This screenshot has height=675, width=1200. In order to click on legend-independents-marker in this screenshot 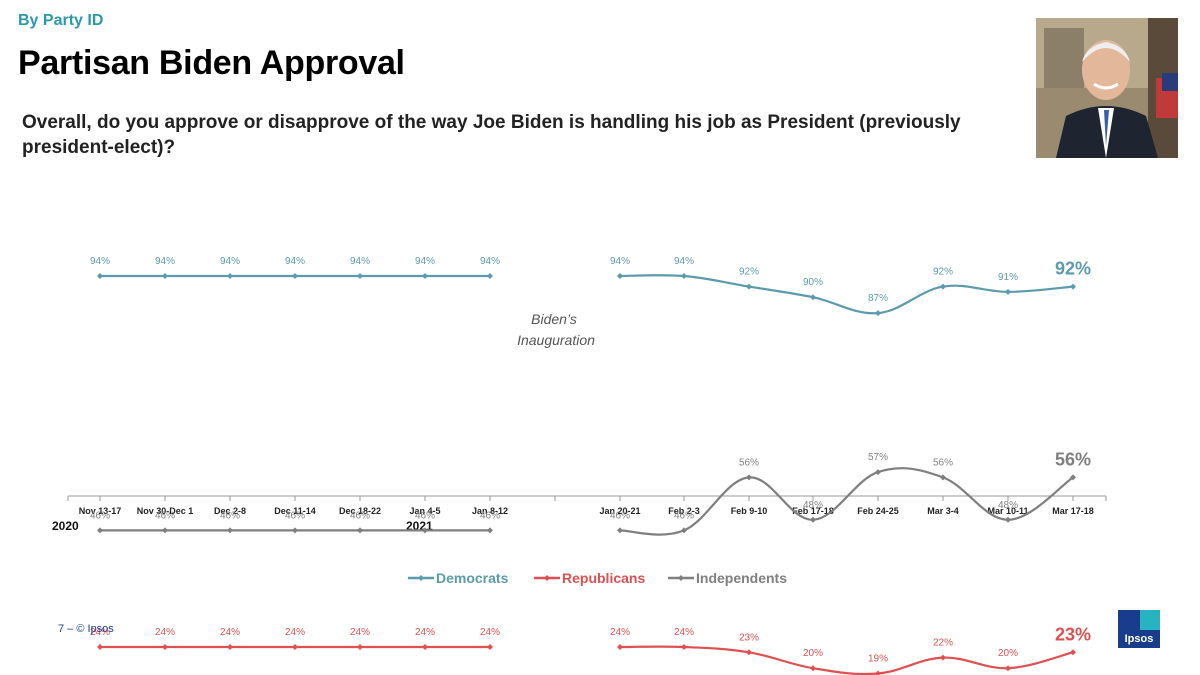, I will do `click(681, 578)`.